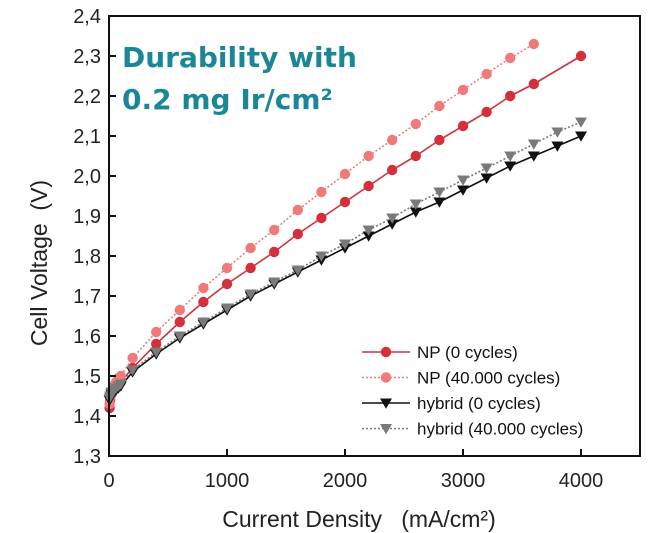 Image resolution: width=659 pixels, height=533 pixels. Describe the element at coordinates (463, 481) in the screenshot. I see `x-tick-label: 3000` at that location.